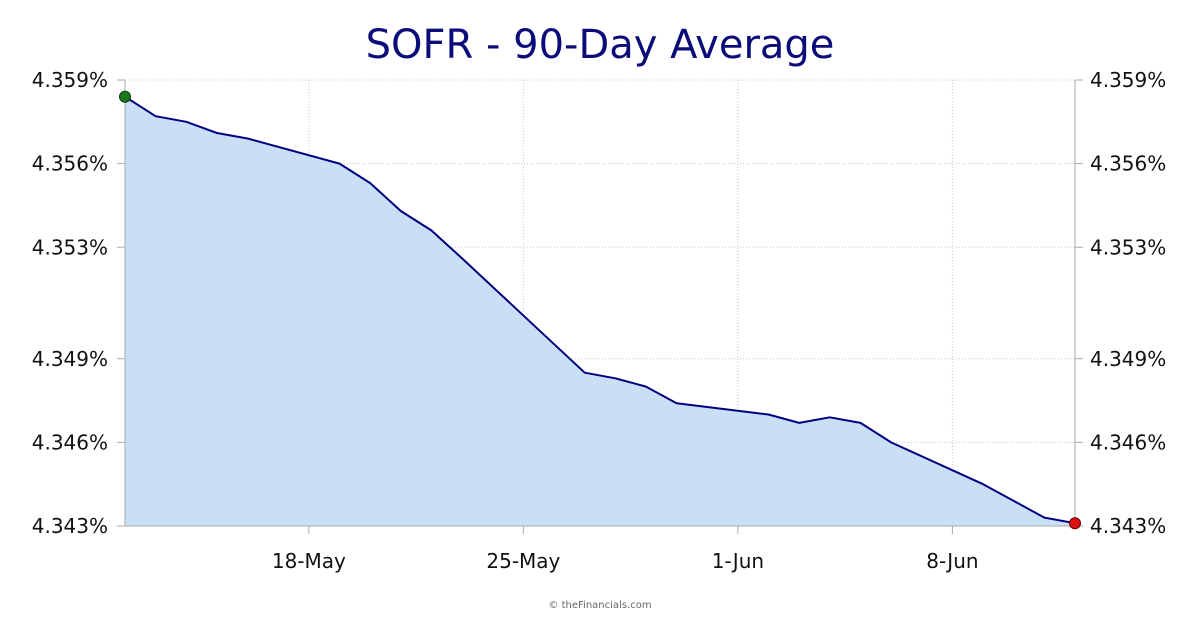 This screenshot has width=1200, height=630. I want to click on y-tick-label-left: 4.349%, so click(70, 359).